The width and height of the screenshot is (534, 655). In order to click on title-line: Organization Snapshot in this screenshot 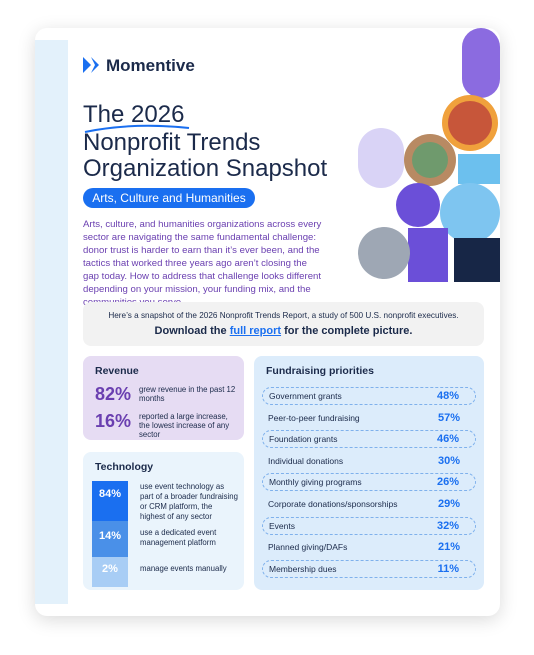, I will do `click(205, 168)`.